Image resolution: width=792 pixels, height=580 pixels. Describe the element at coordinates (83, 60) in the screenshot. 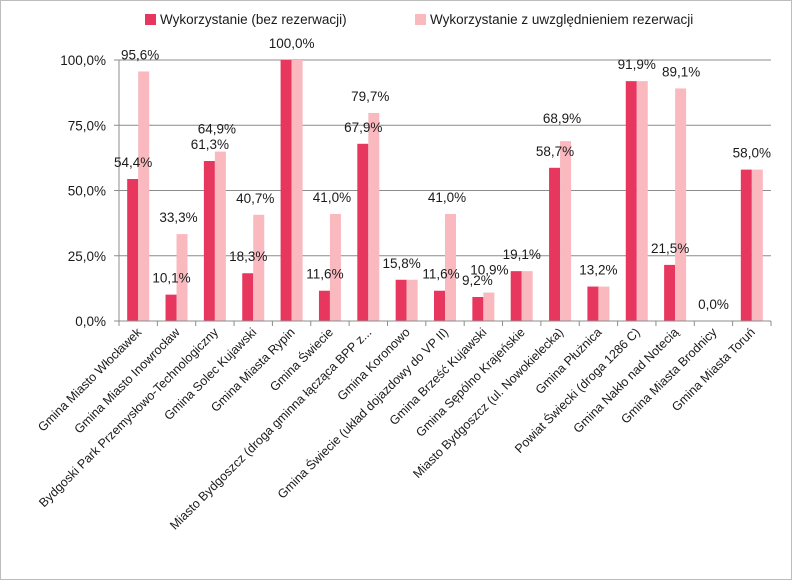

I see `y-tick-label: 100,0%` at that location.